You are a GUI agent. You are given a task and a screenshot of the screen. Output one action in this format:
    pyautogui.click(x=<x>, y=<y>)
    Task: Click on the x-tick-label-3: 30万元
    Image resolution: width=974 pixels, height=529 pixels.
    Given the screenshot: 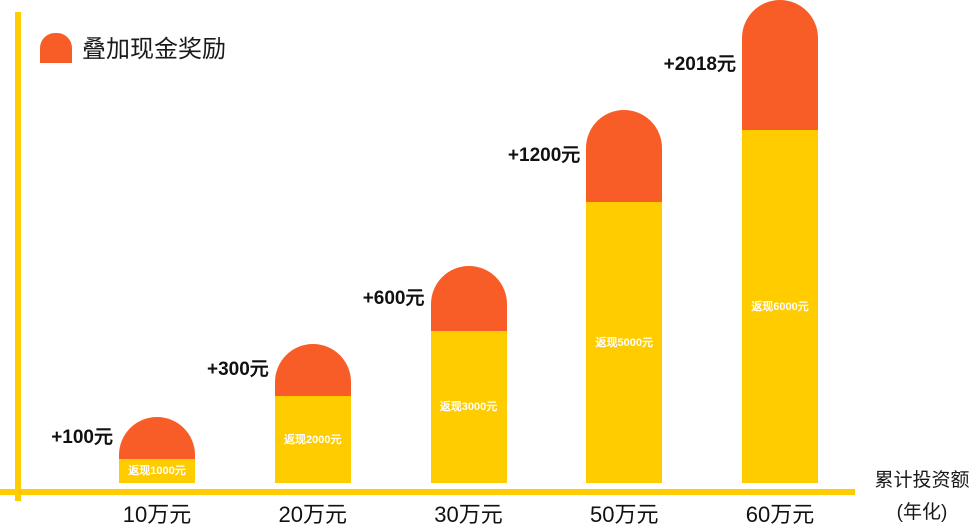 What is the action you would take?
    pyautogui.click(x=468, y=514)
    